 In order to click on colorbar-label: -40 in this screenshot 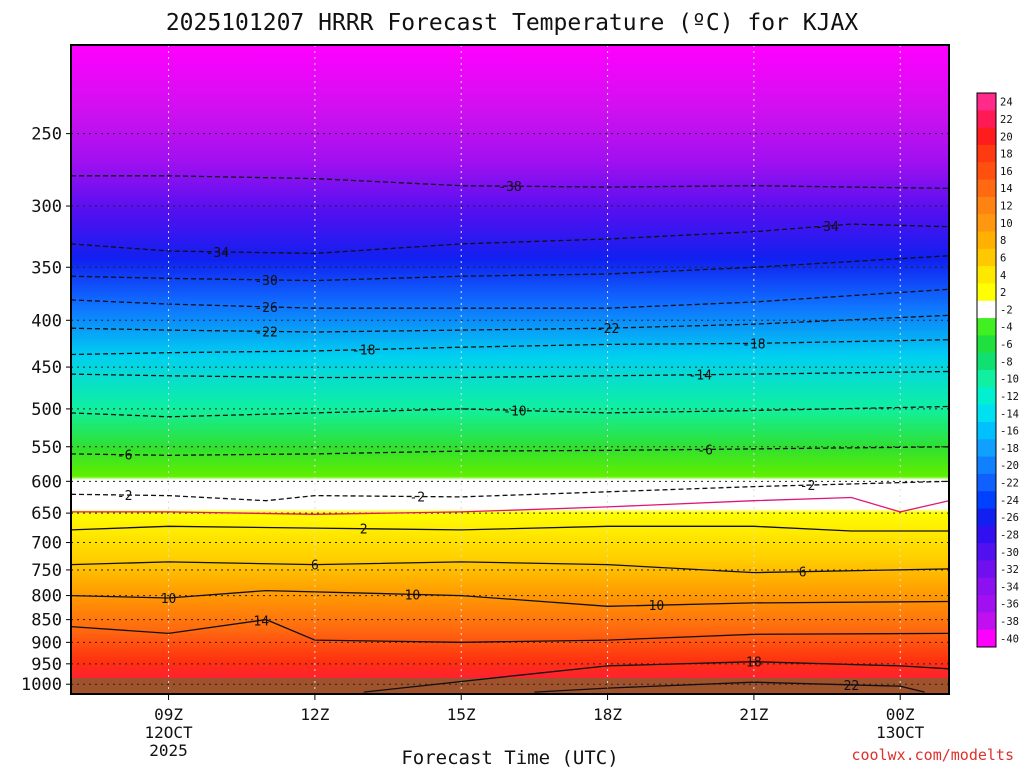, I will do `click(1009, 639)`.